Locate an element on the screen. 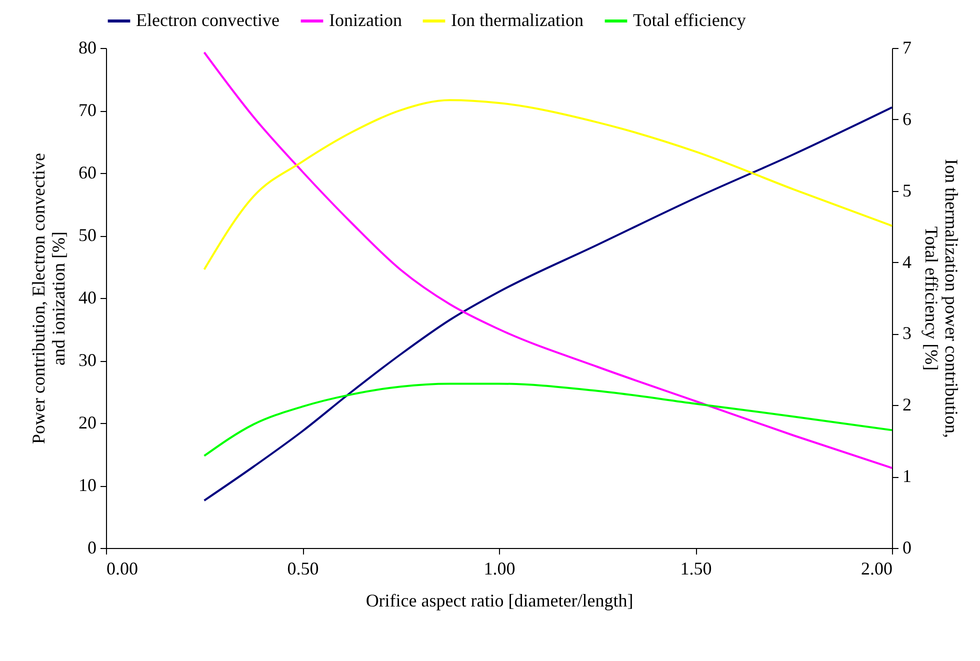 Image resolution: width=980 pixels, height=661 pixels. y2-tick-label: 0 is located at coordinates (907, 548).